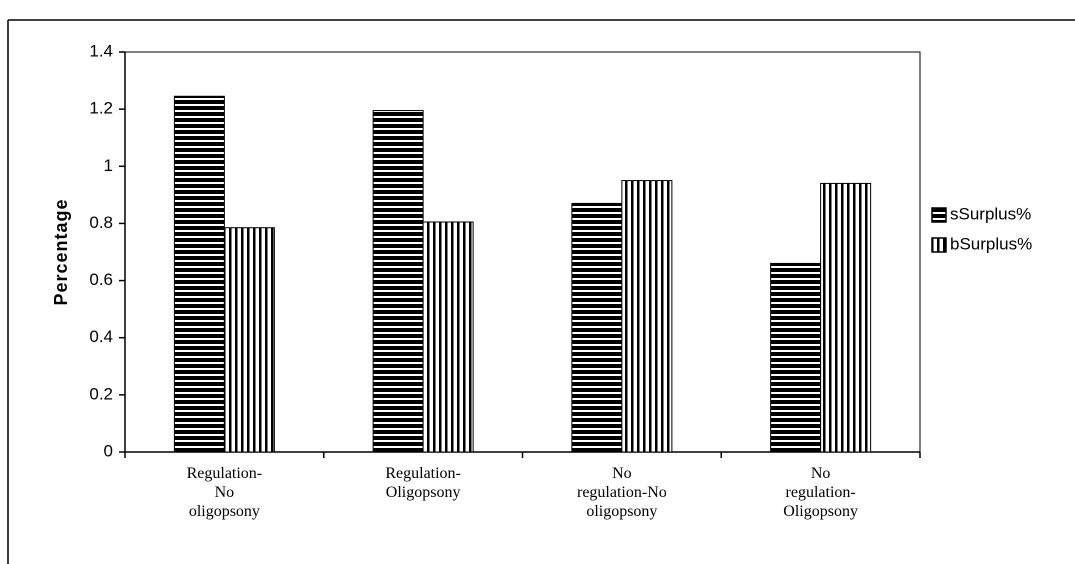 The image size is (1075, 564). I want to click on y-tick-label: 1.2, so click(101, 108).